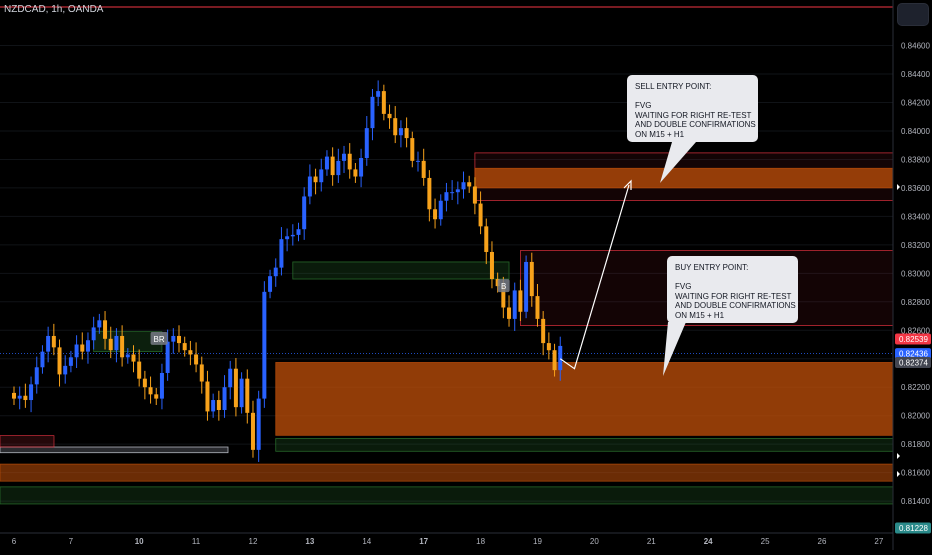 The width and height of the screenshot is (932, 555). I want to click on price-label: 0.82436, so click(913, 354).